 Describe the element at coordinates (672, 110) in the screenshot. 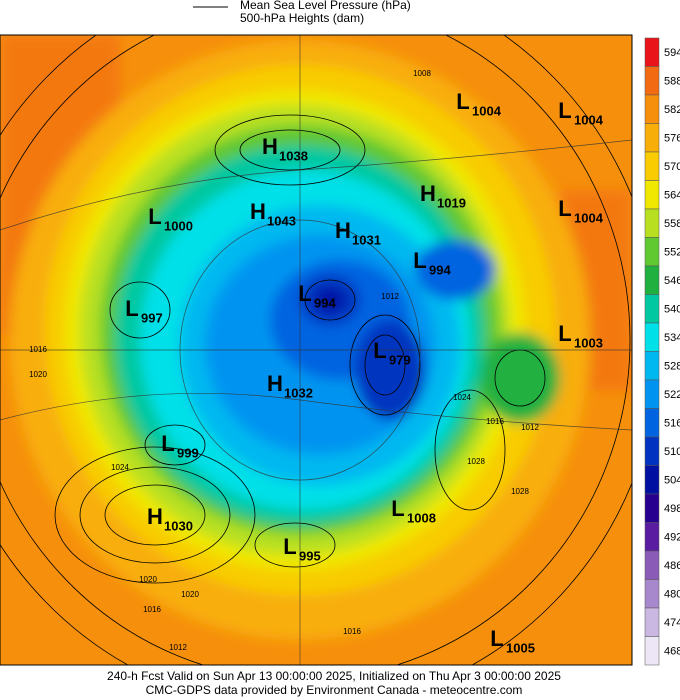

I see `colorbar-label: 582` at that location.